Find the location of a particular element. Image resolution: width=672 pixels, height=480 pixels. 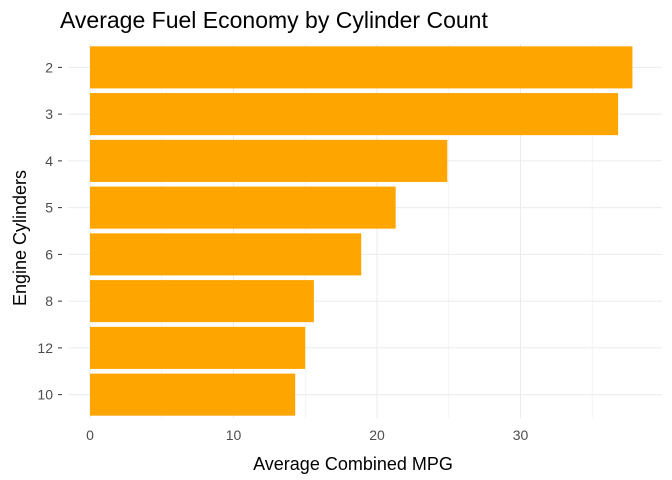

y-tick-label: 5 is located at coordinates (49, 208).